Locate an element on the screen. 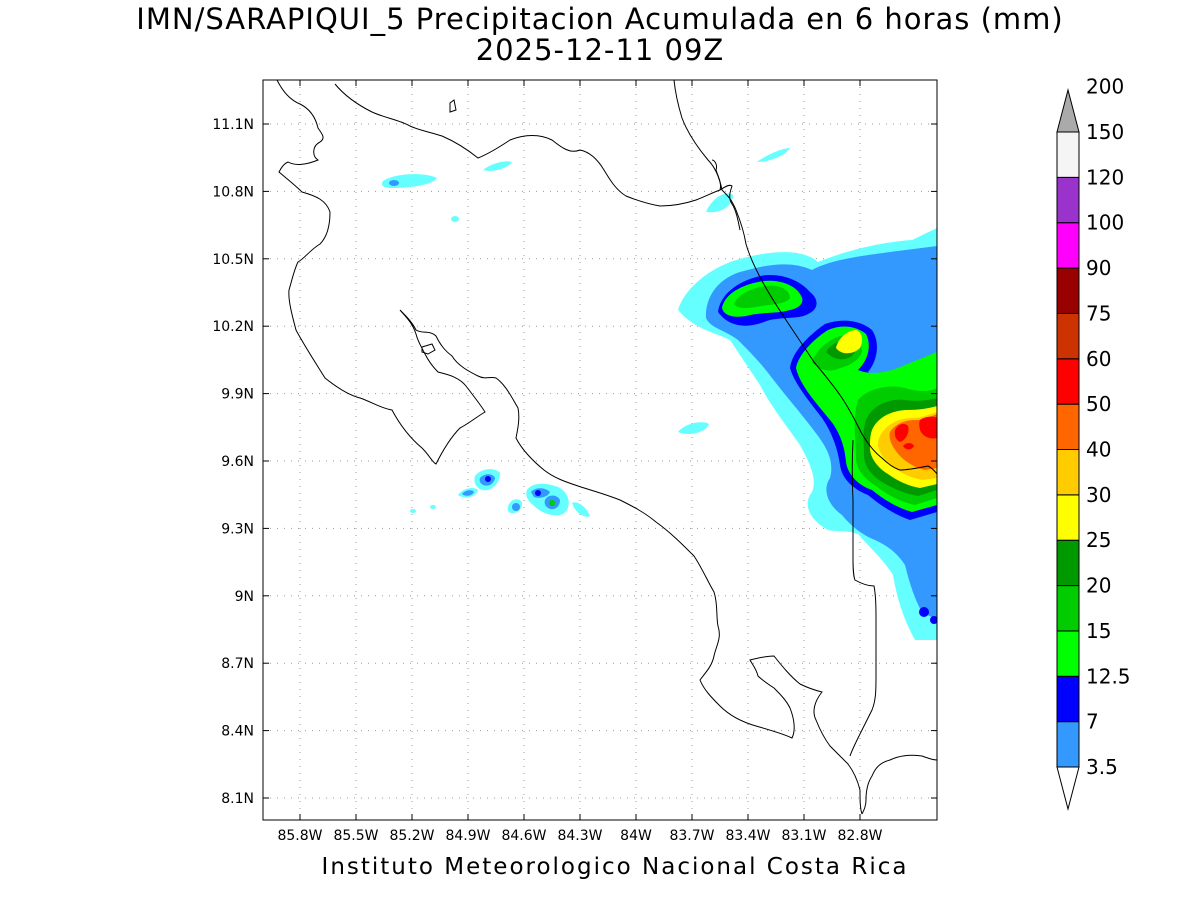 The width and height of the screenshot is (1200, 900). lat-tick-label: 10.2N is located at coordinates (233, 327).